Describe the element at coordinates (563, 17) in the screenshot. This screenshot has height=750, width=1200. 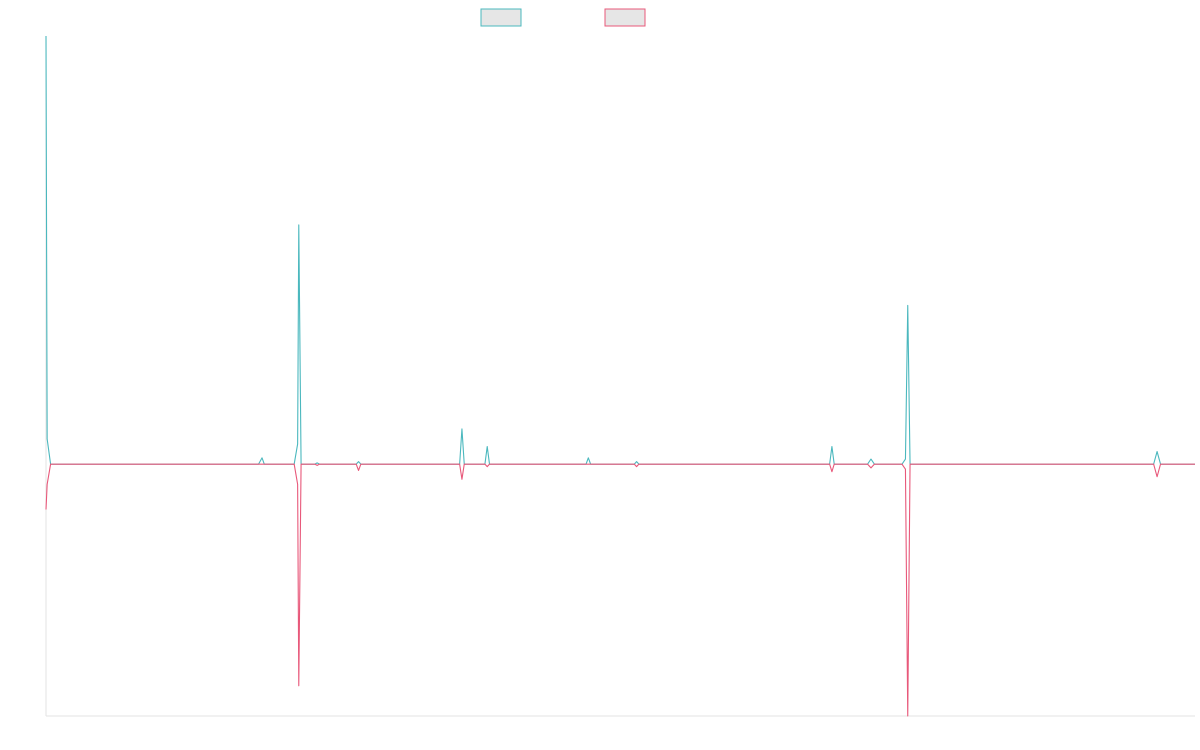
I see `legend` at that location.